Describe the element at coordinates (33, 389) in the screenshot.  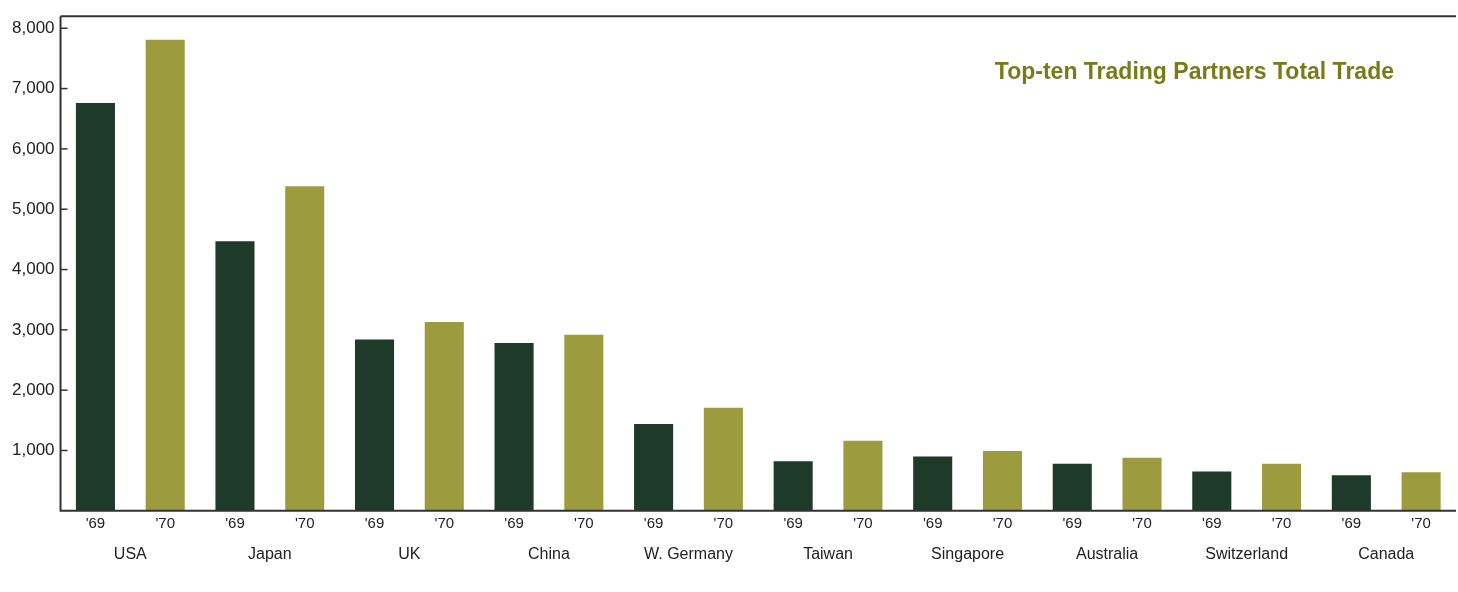
I see `y-tick-label: 2,000` at that location.